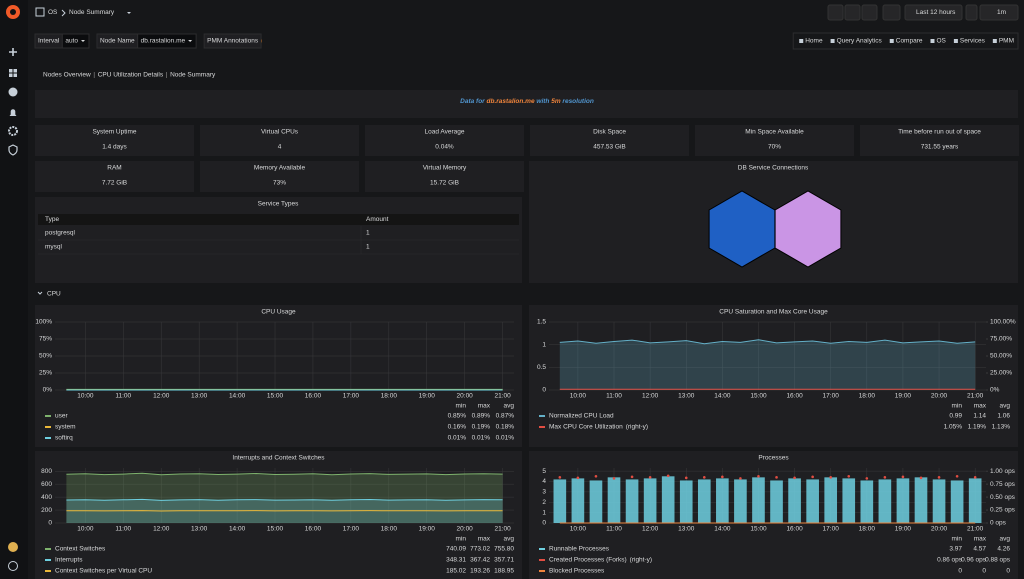 The image size is (1024, 579). Describe the element at coordinates (46, 497) in the screenshot. I see `y-tick-label: 400` at that location.